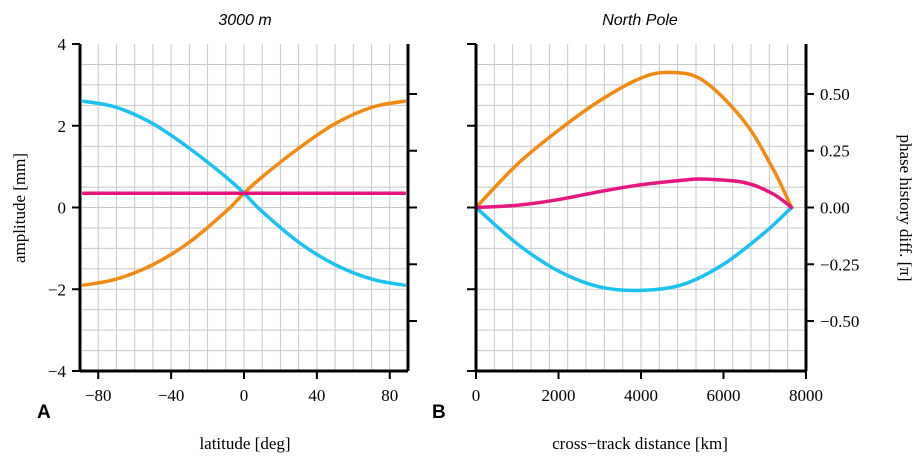 The image size is (913, 457). What do you see at coordinates (57, 289) in the screenshot?
I see `panel-a-ytick-label: −2` at bounding box center [57, 289].